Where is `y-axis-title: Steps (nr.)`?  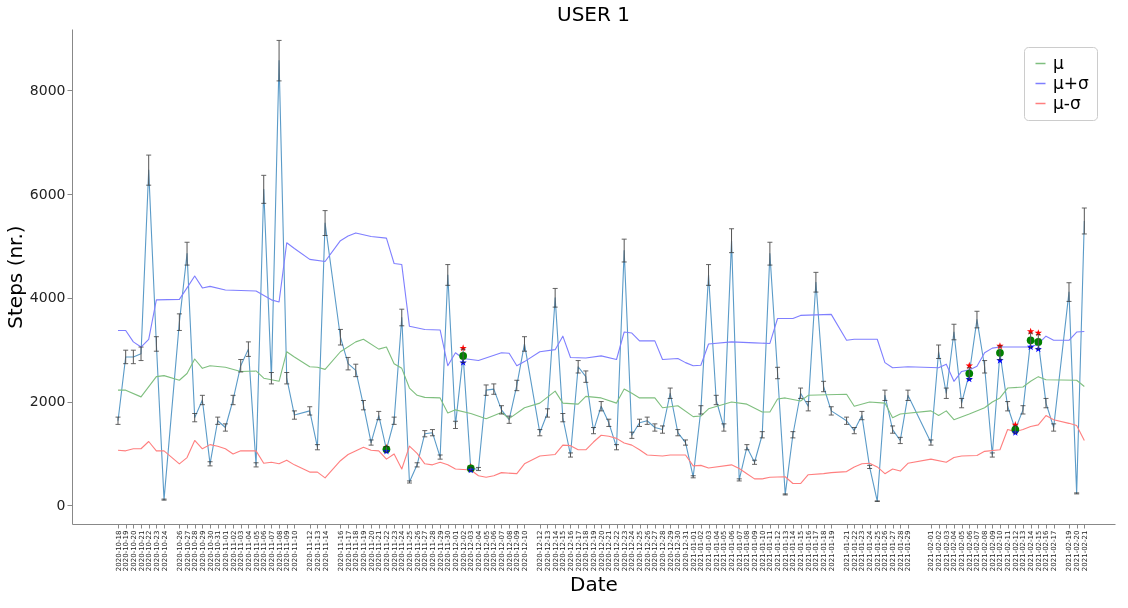 y-axis-title: Steps (nr.) is located at coordinates (14, 277).